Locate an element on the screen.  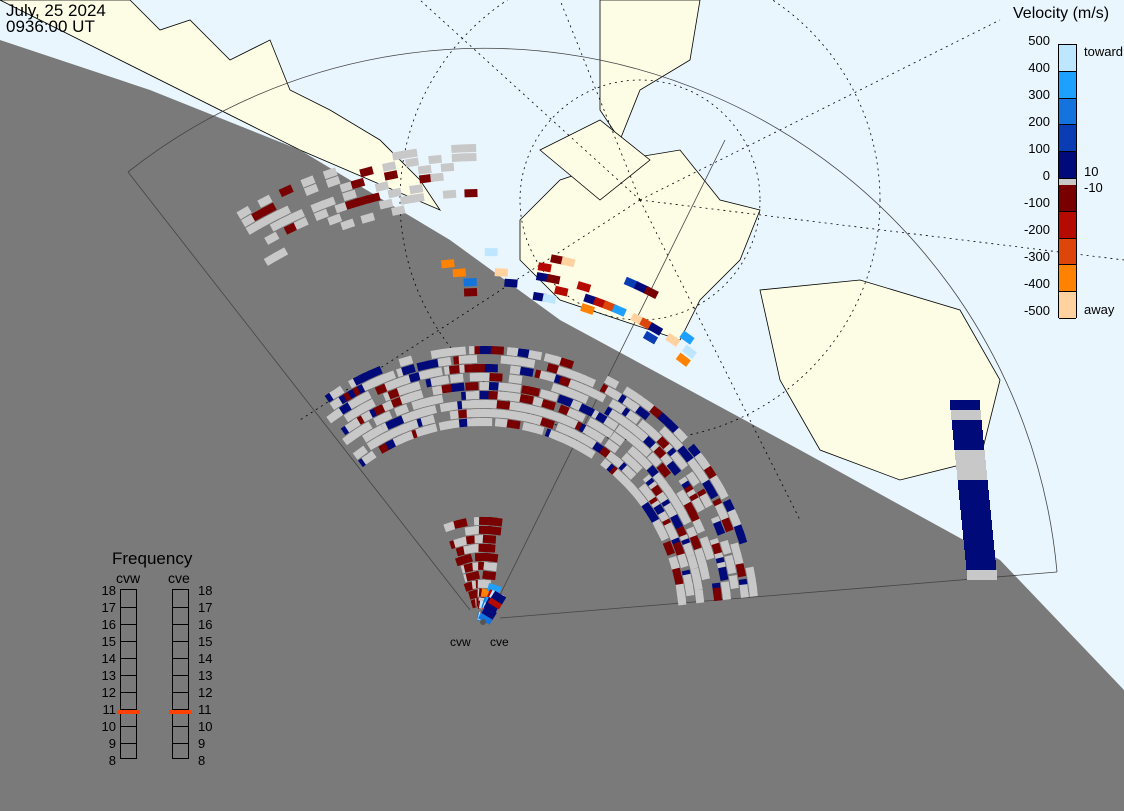
velocity-tick: 200 is located at coordinates (1039, 121).